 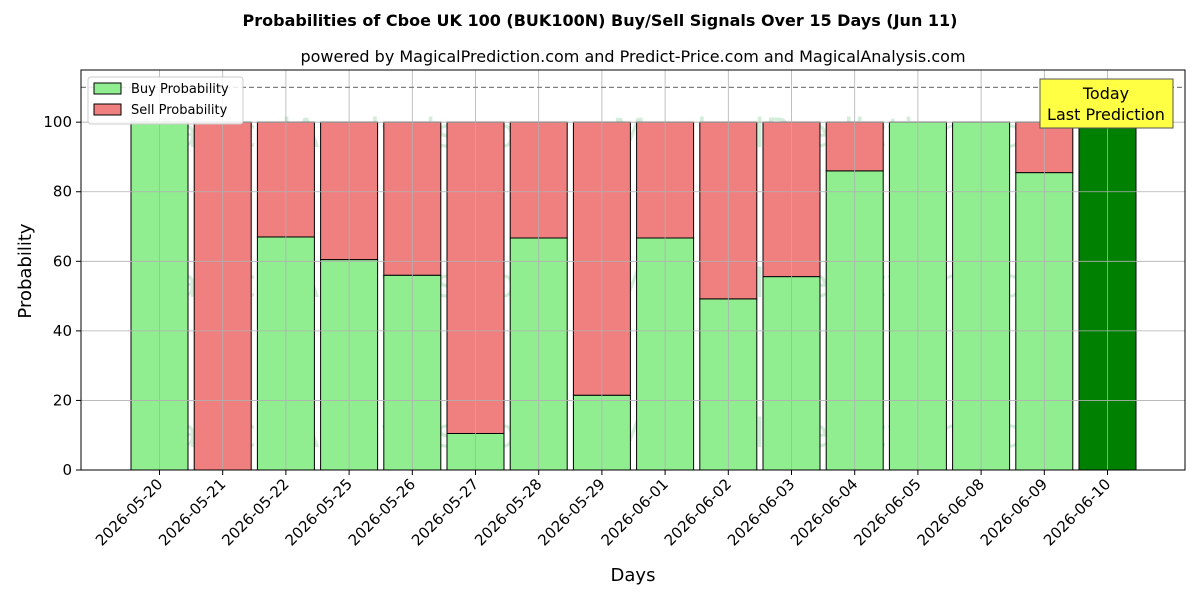 I want to click on x-tick-label: 2026-05-28, so click(x=508, y=512).